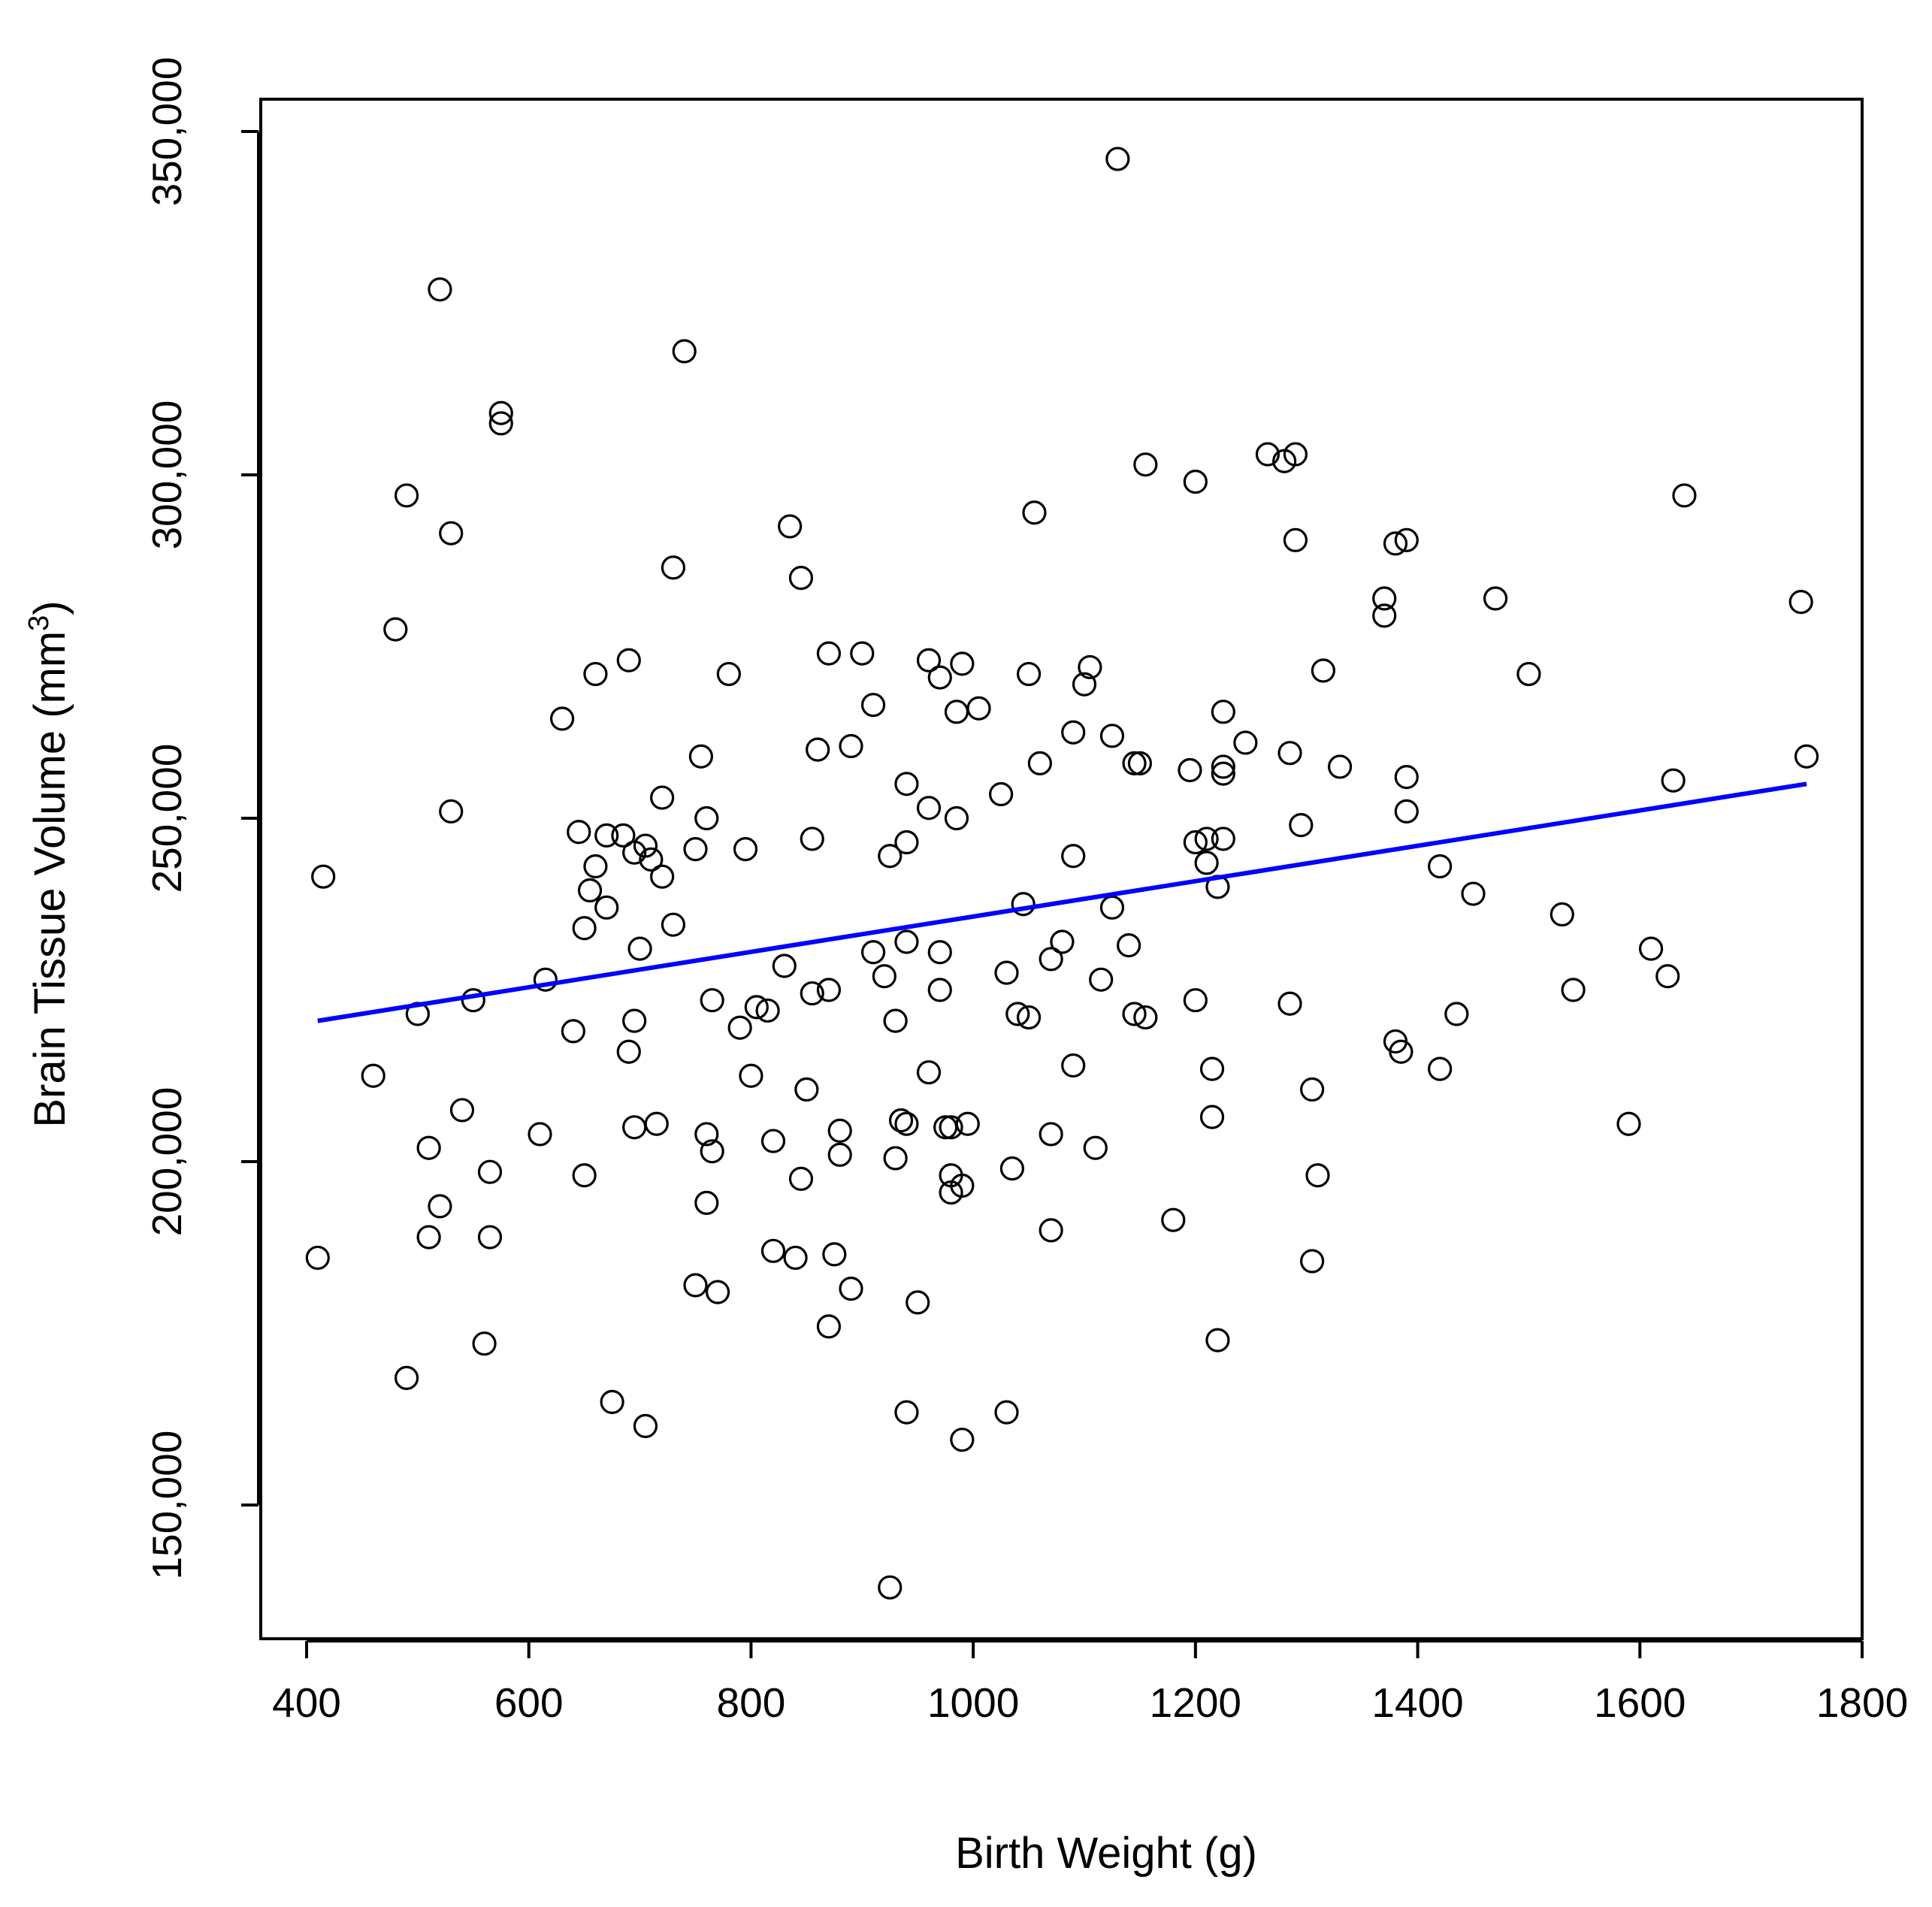 The image size is (1932, 1907). Describe the element at coordinates (752, 1702) in the screenshot. I see `x-tick-label: 800` at that location.